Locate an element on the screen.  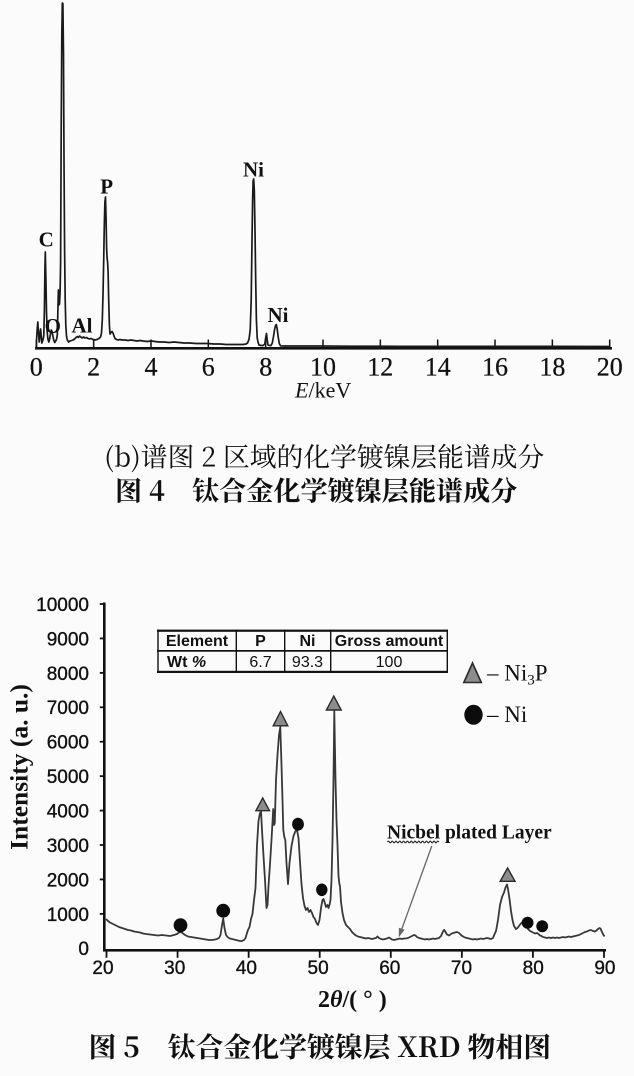
svg-text: 90 is located at coordinates (604, 968).